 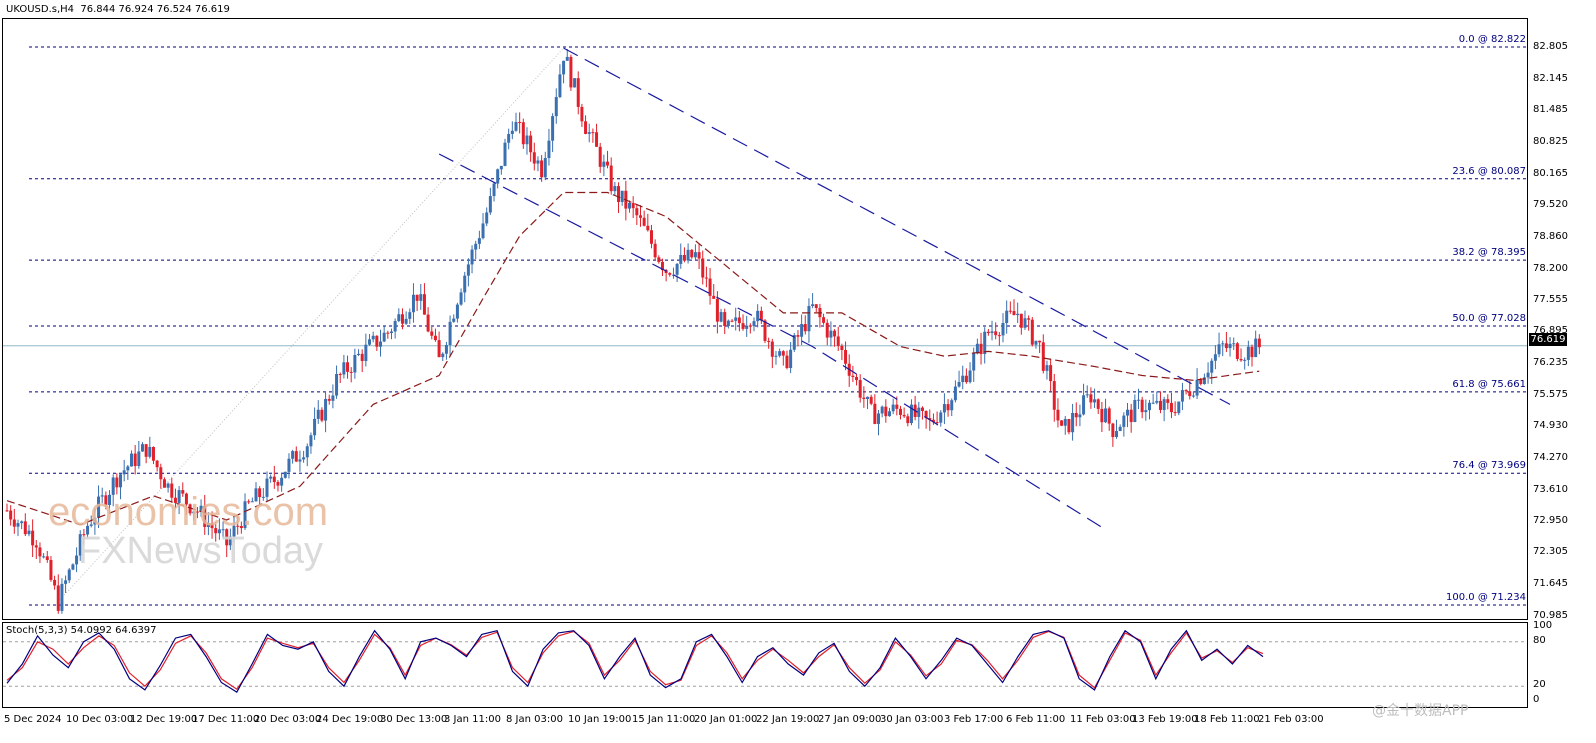 What do you see at coordinates (788, 719) in the screenshot?
I see `x-tick-label: 22 Jan 19:00` at bounding box center [788, 719].